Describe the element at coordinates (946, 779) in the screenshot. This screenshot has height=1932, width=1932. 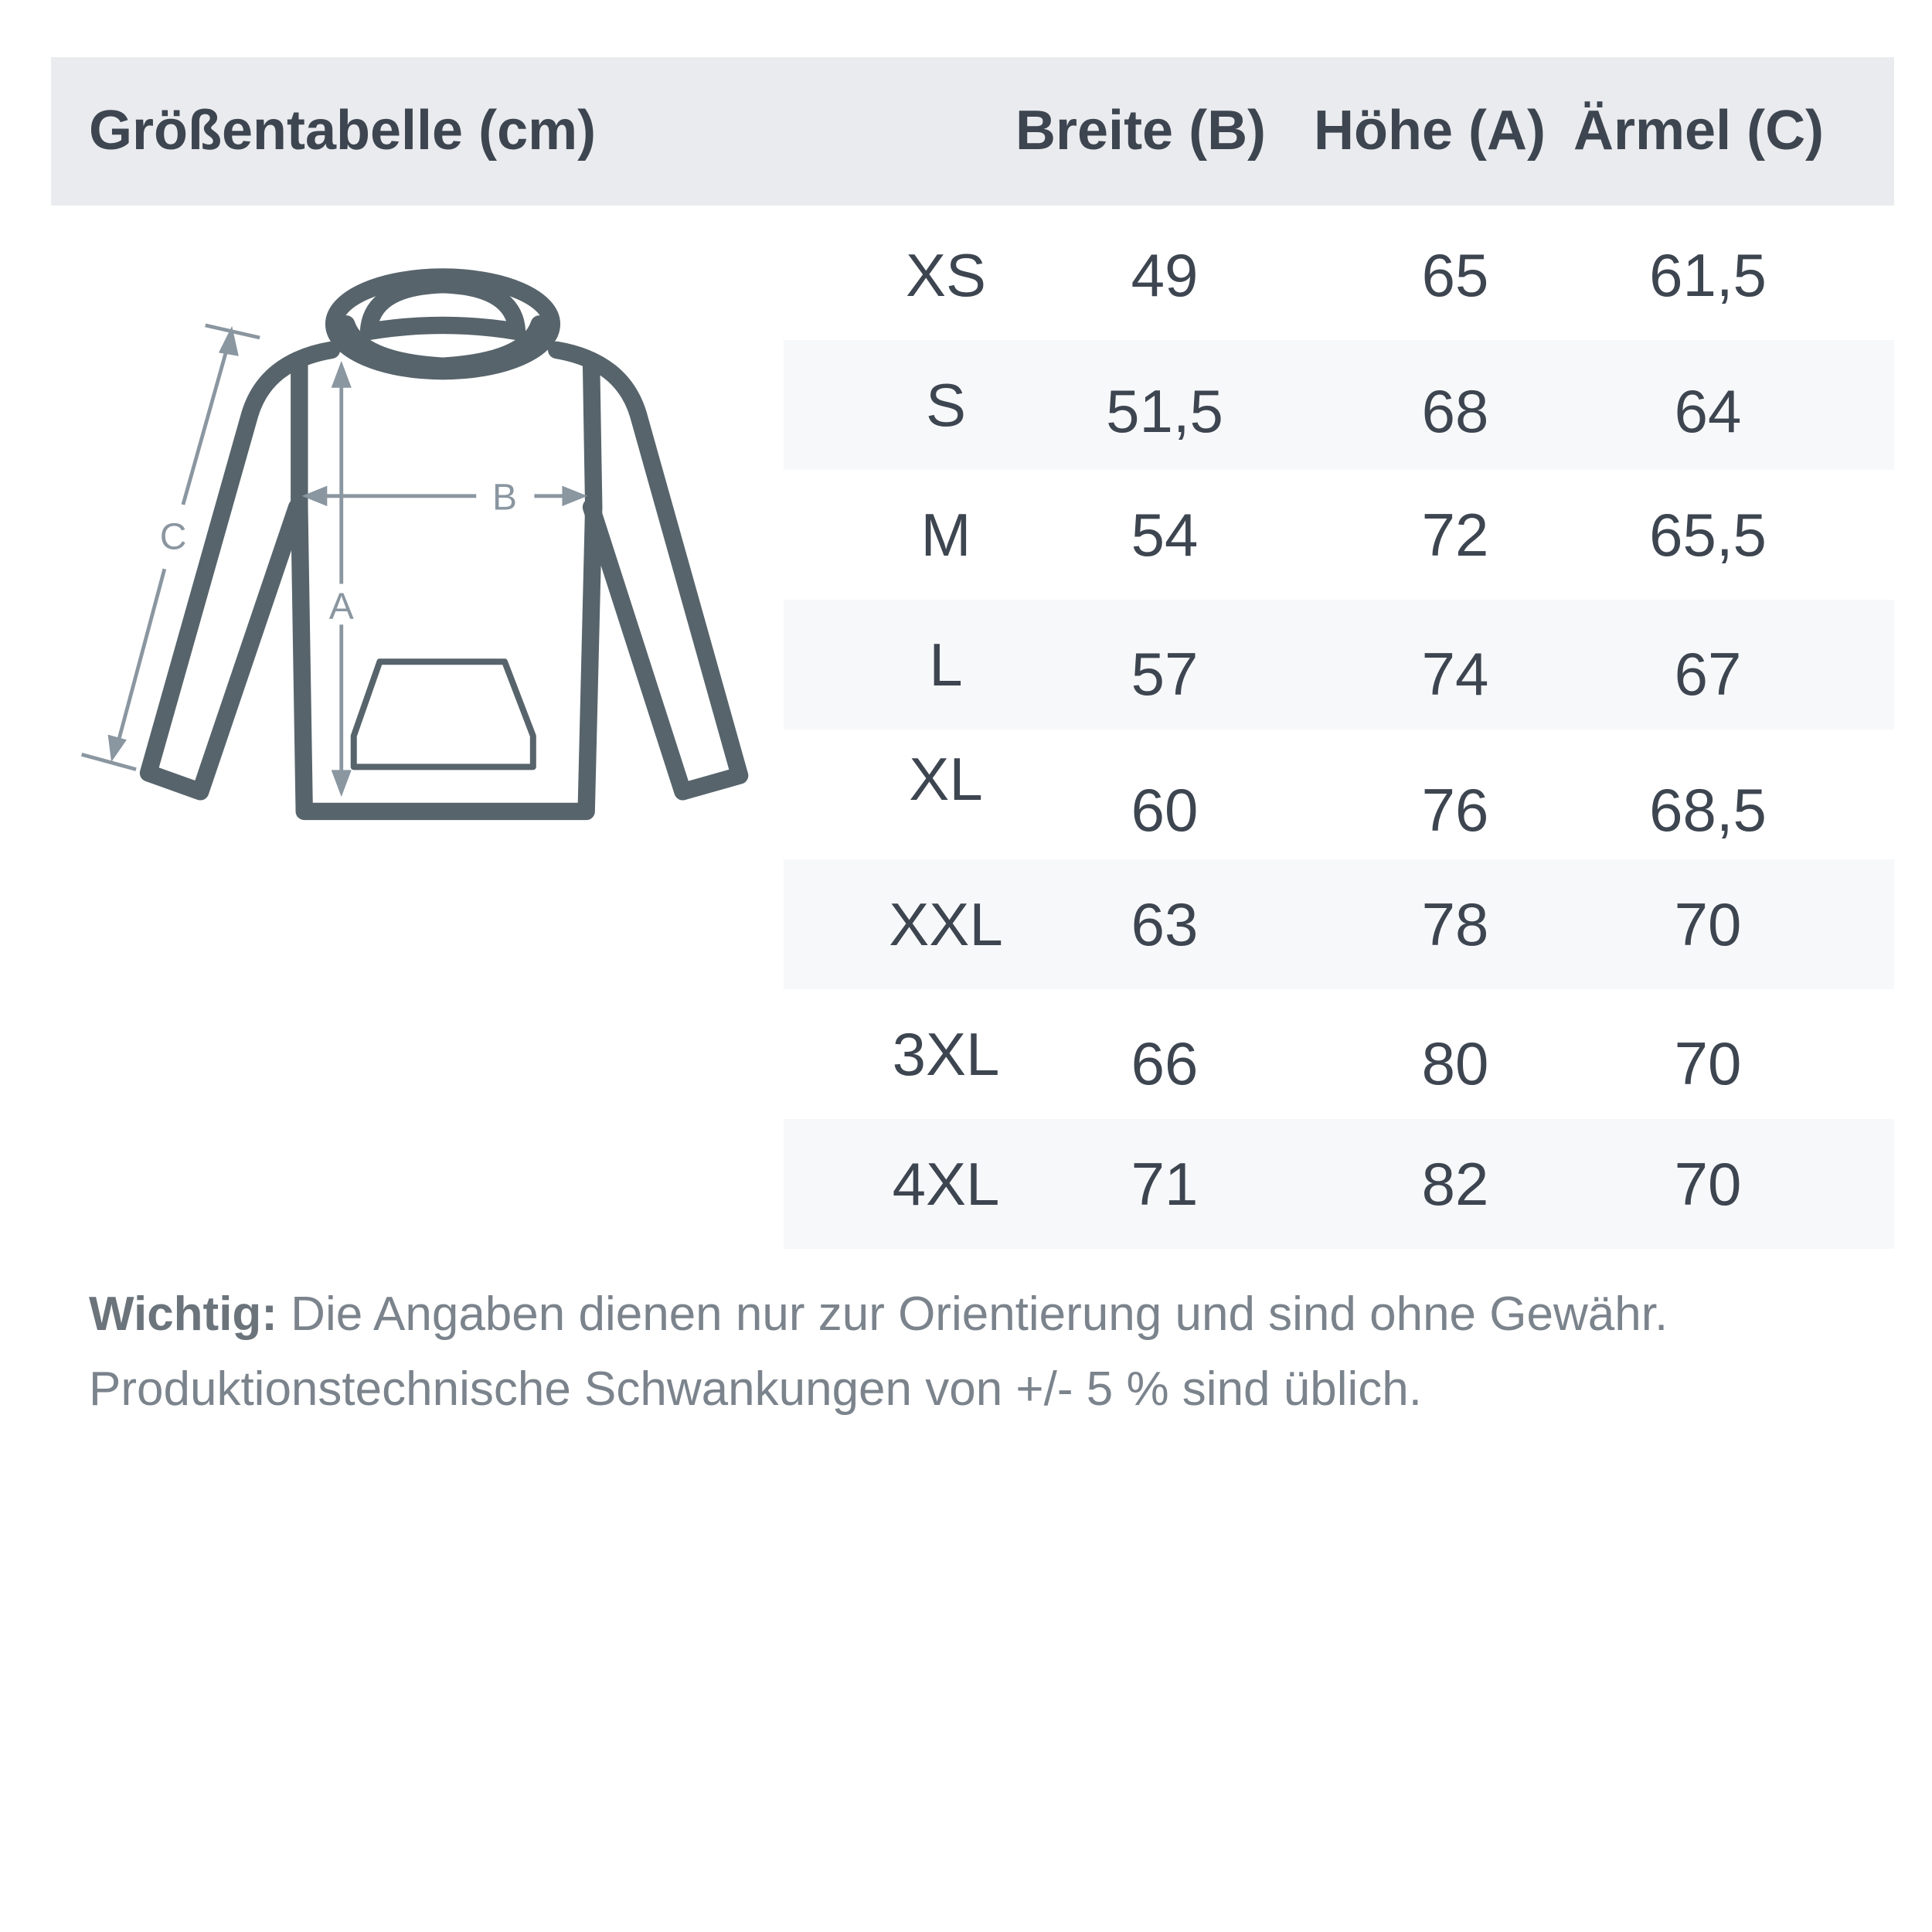
I see `size-cell: XL` at that location.